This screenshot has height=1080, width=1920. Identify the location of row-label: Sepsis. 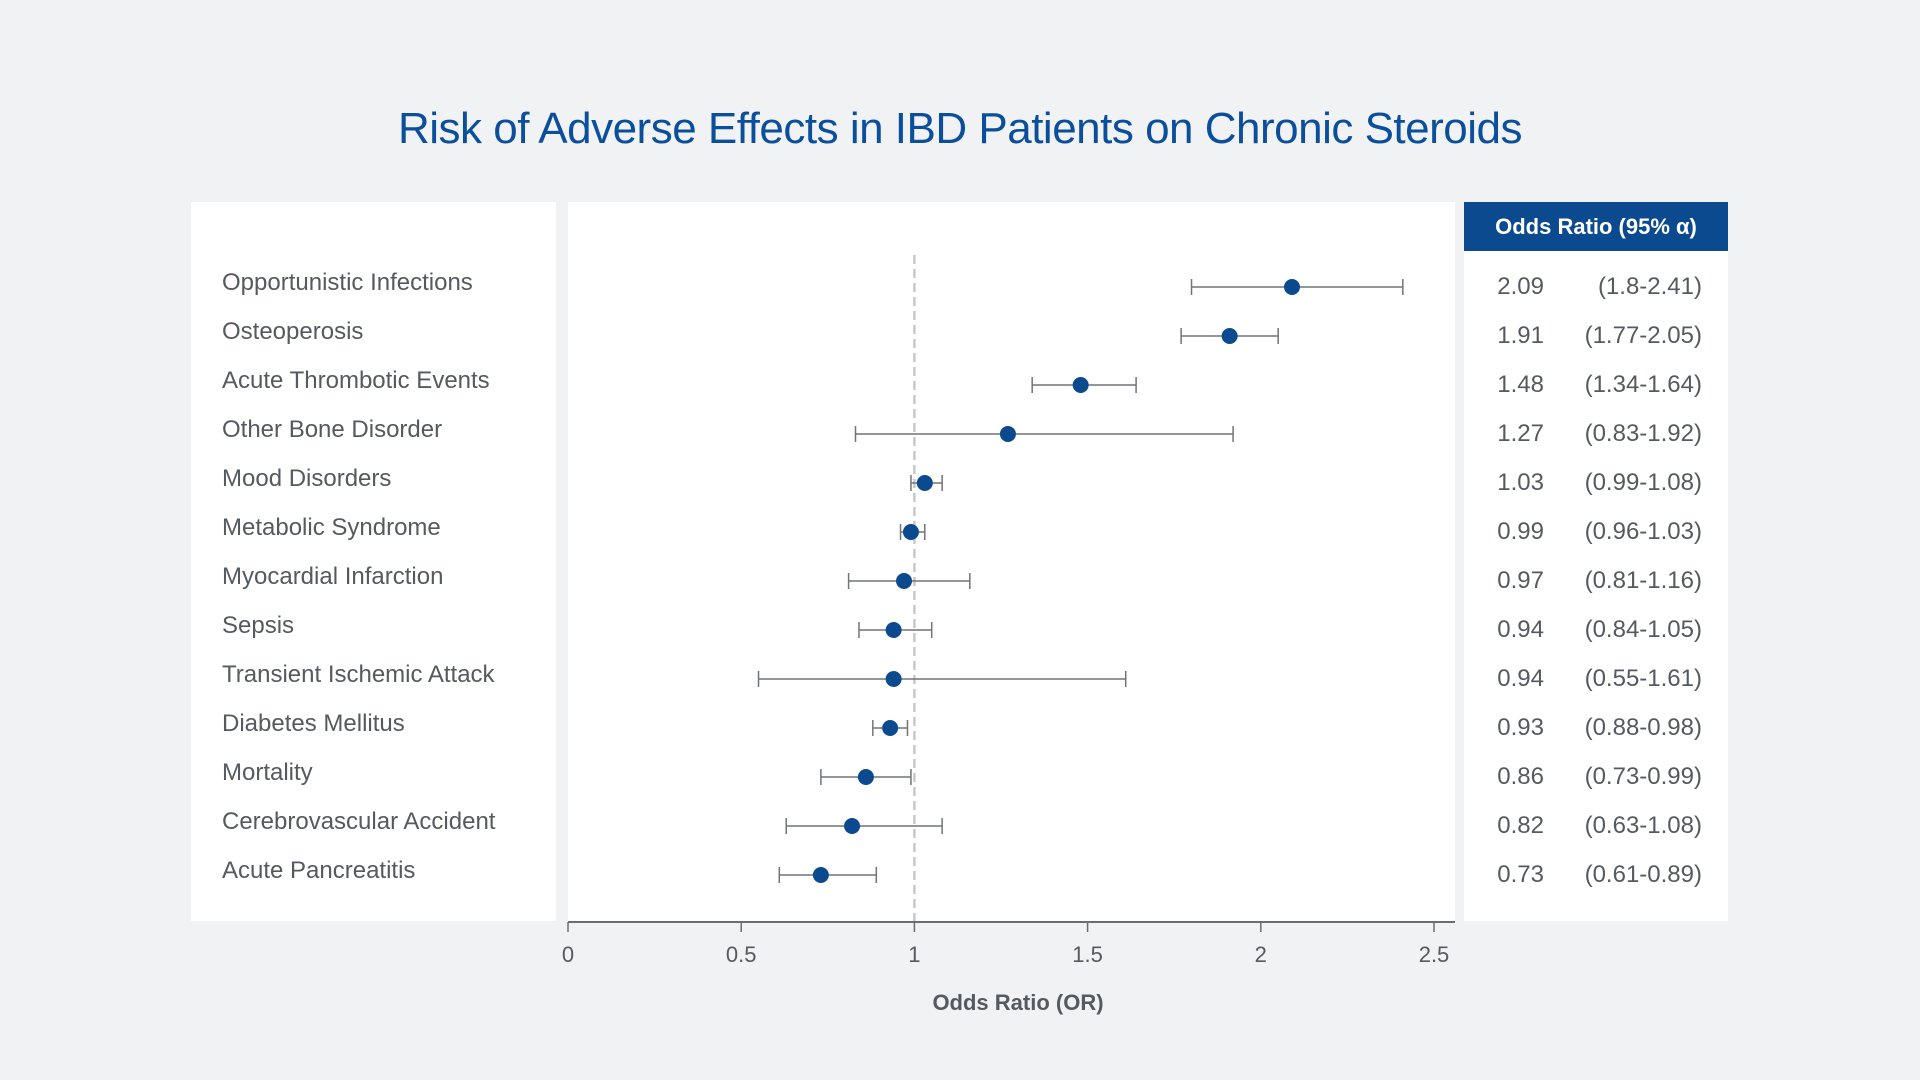
(258, 625).